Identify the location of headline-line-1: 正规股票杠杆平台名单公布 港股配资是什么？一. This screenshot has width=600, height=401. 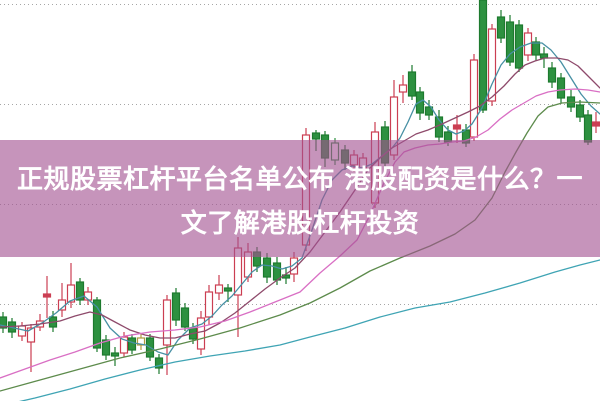
(300, 180).